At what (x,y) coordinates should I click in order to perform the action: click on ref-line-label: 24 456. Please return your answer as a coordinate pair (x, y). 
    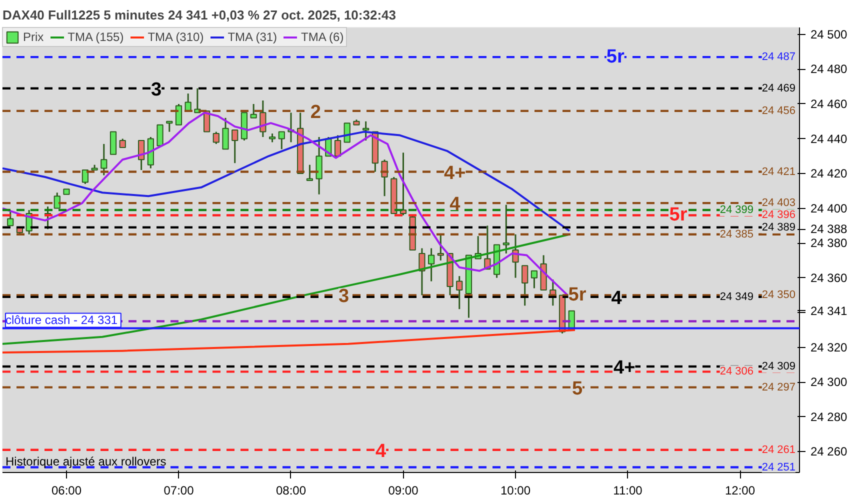
    Looking at the image, I should click on (779, 110).